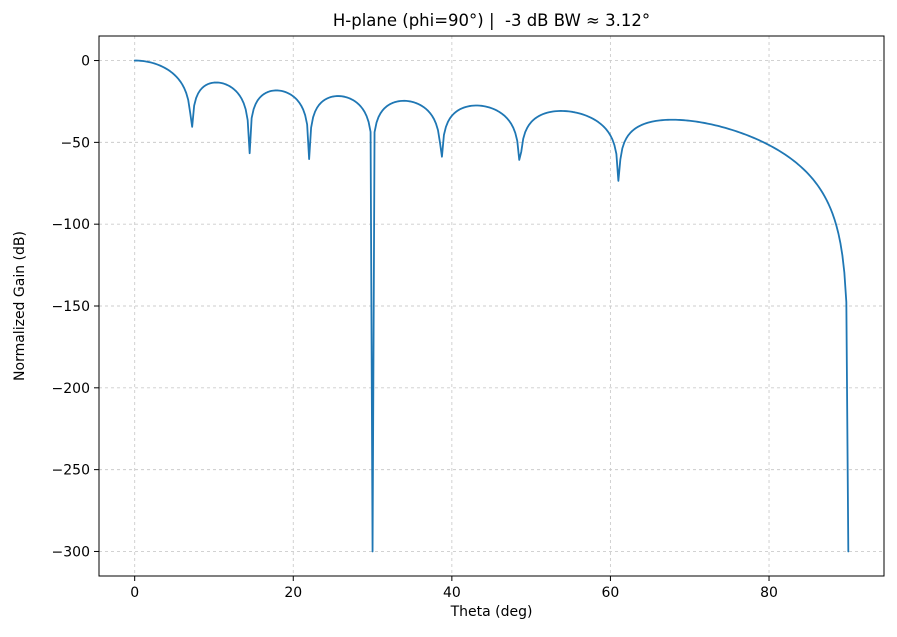 This screenshot has width=897, height=637. I want to click on y-tick-label: −50, so click(75, 143).